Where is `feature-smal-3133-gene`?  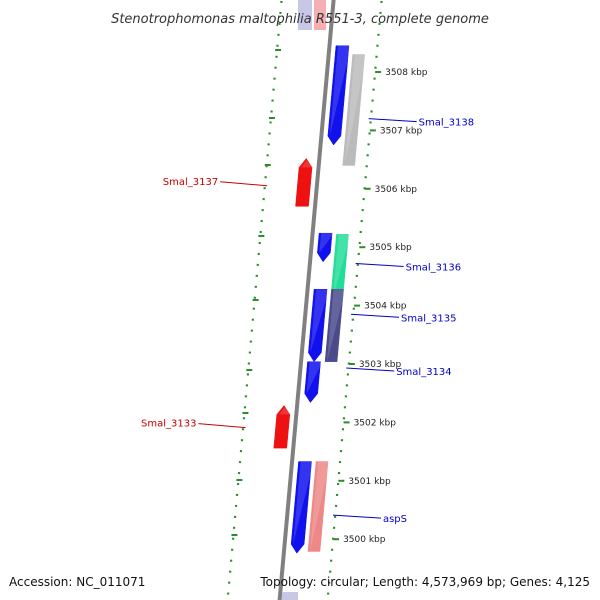
feature-smal-3133-gene is located at coordinates (282, 427).